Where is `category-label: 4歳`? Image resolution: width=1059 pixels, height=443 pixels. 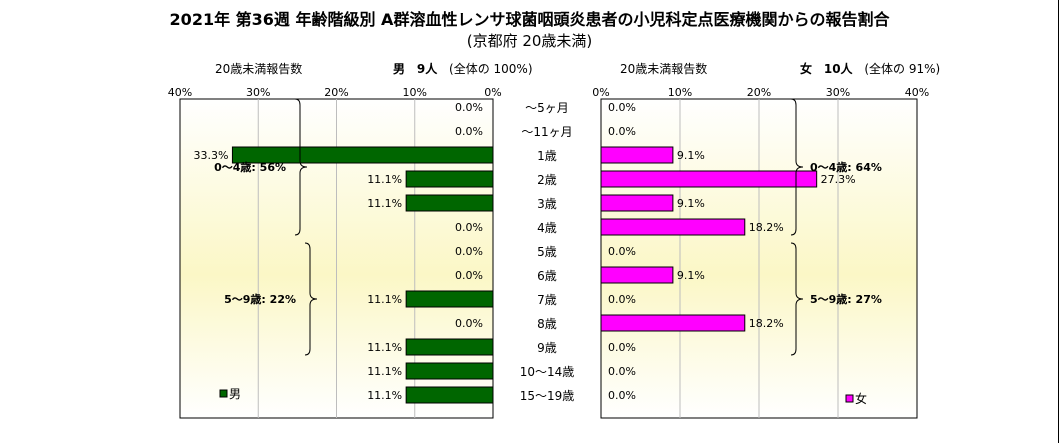 category-label: 4歳 is located at coordinates (547, 228).